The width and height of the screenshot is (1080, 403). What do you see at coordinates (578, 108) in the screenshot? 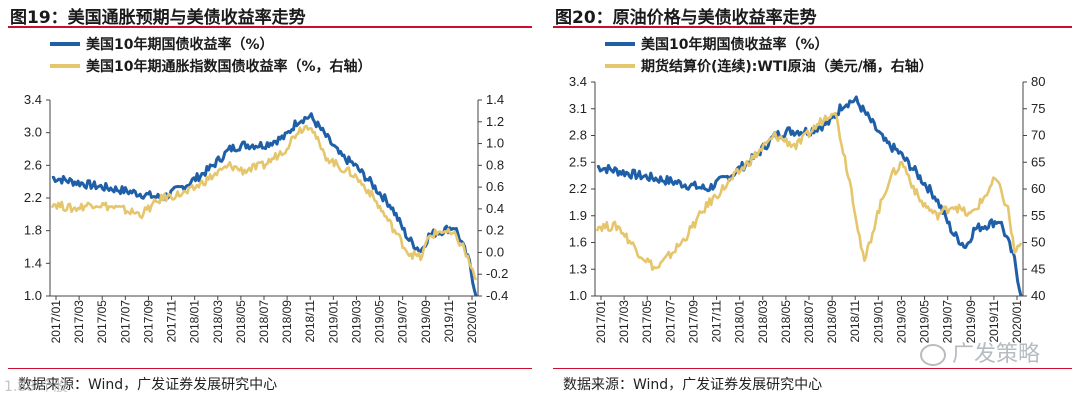
I see `left-tick-label: 3.1` at bounding box center [578, 108].